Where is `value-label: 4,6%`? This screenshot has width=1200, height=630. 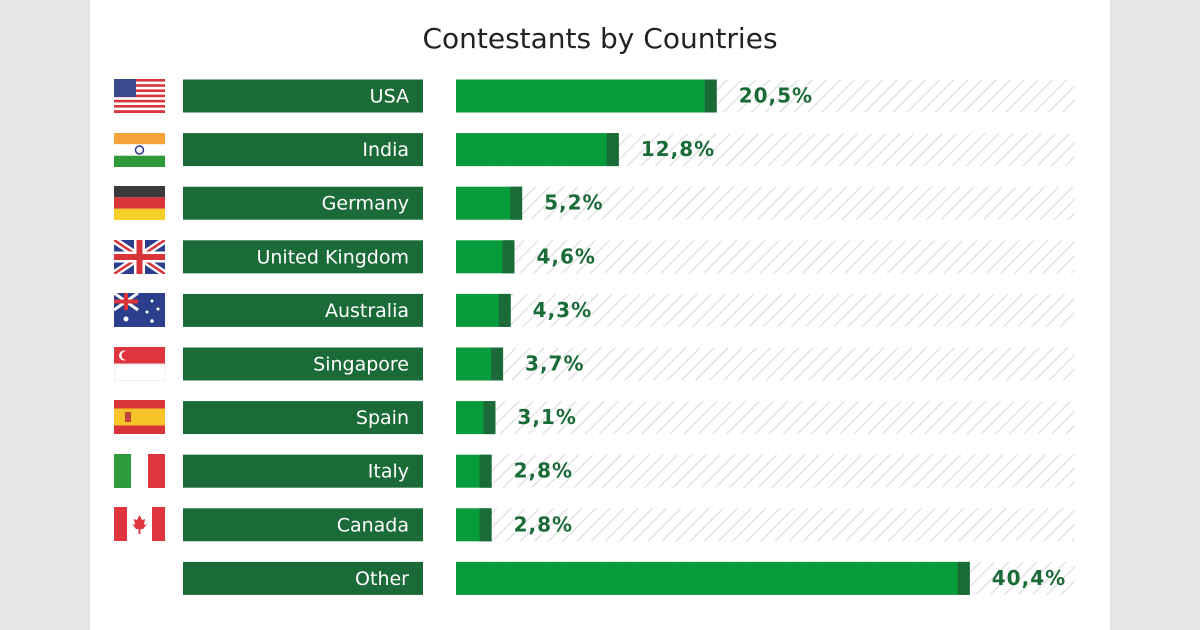
value-label: 4,6% is located at coordinates (565, 256).